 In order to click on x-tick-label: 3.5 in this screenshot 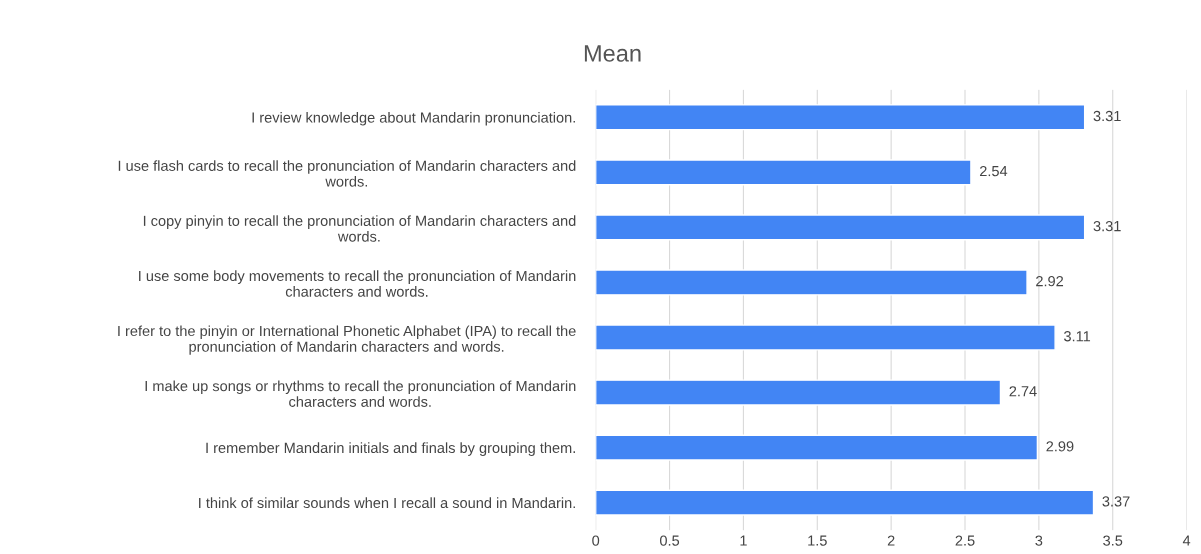, I will do `click(1113, 540)`.